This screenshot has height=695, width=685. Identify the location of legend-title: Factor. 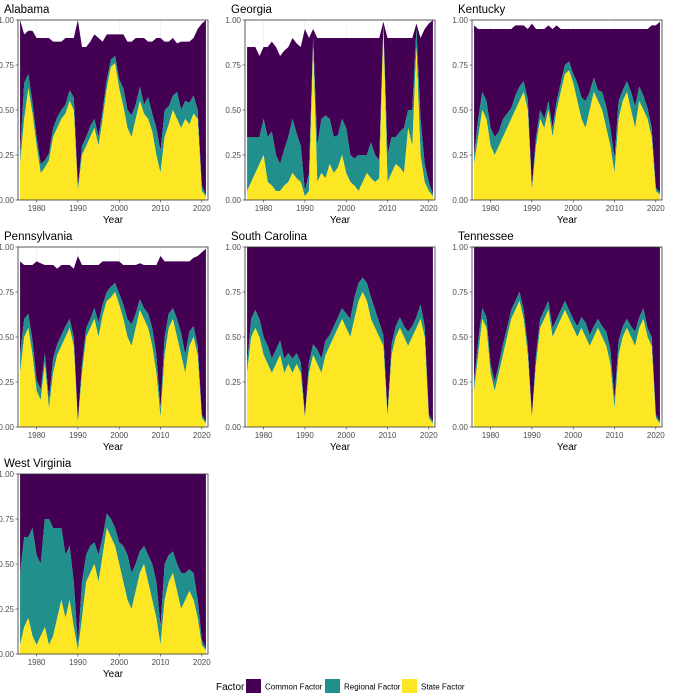
(230, 687).